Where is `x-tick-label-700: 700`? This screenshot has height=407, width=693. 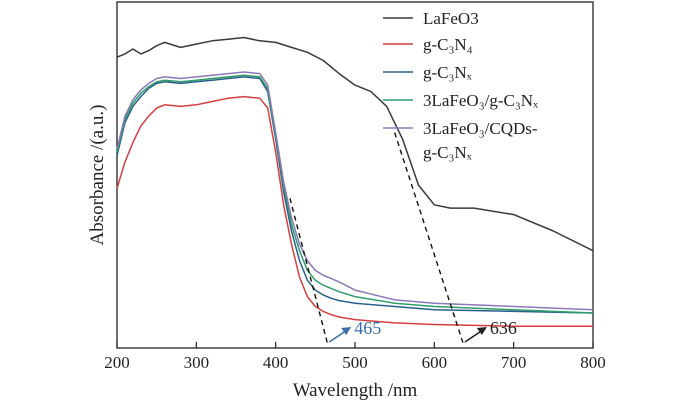
x-tick-label-700: 700 is located at coordinates (514, 362).